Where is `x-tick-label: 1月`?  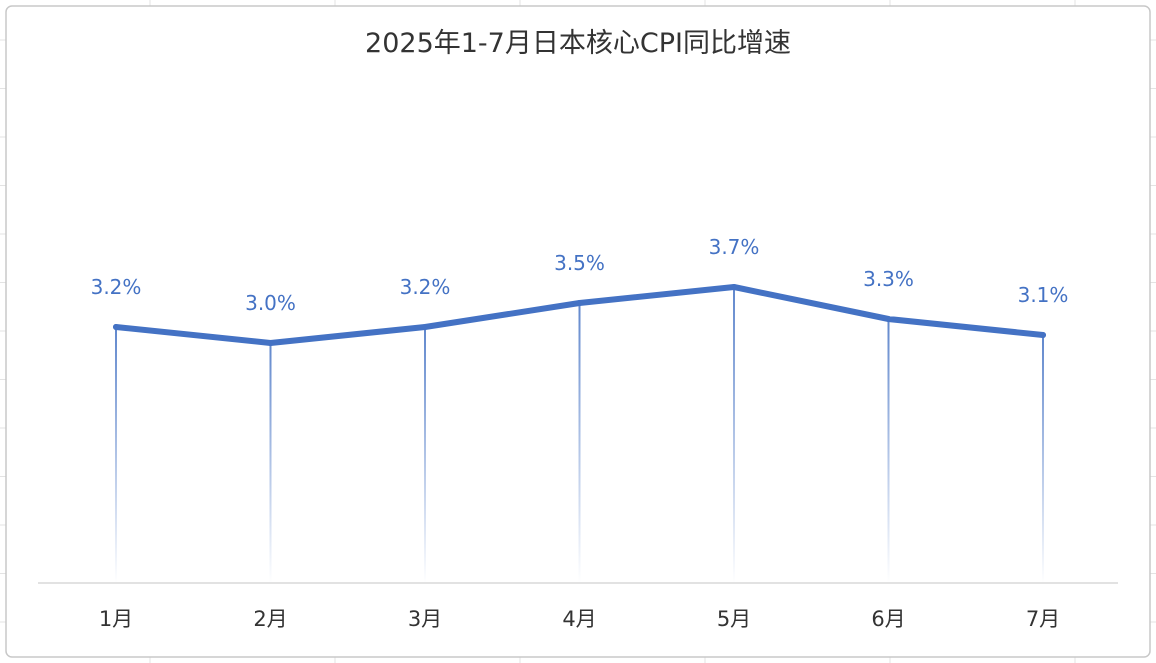 x-tick-label: 1月 is located at coordinates (116, 619).